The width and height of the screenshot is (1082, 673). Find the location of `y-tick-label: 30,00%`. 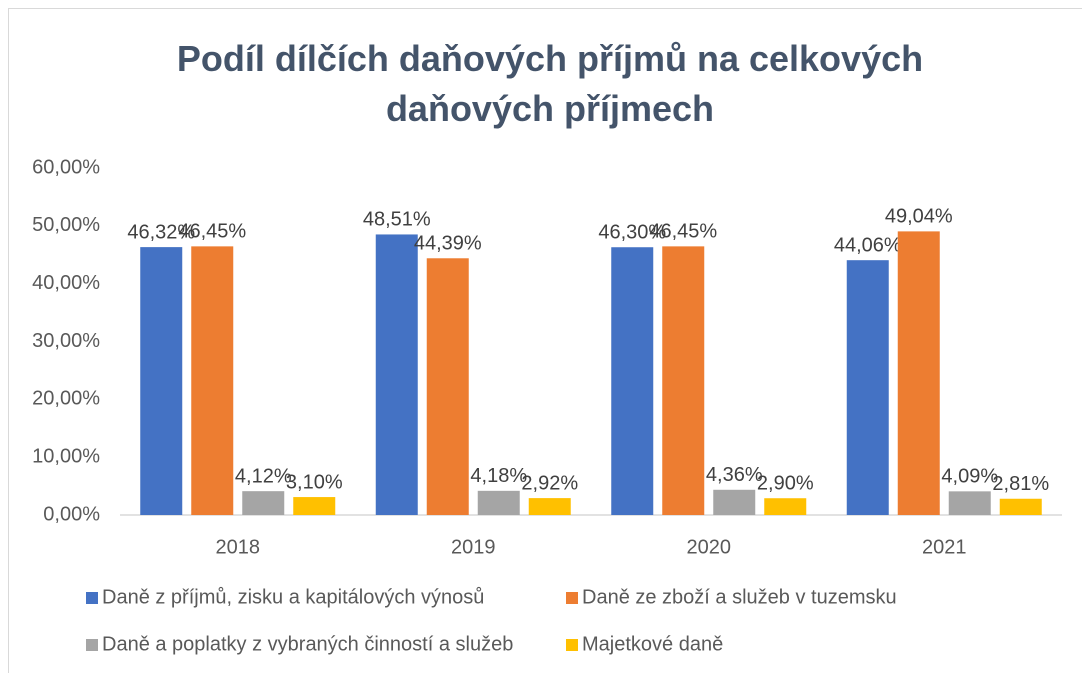

y-tick-label: 30,00% is located at coordinates (66, 341).